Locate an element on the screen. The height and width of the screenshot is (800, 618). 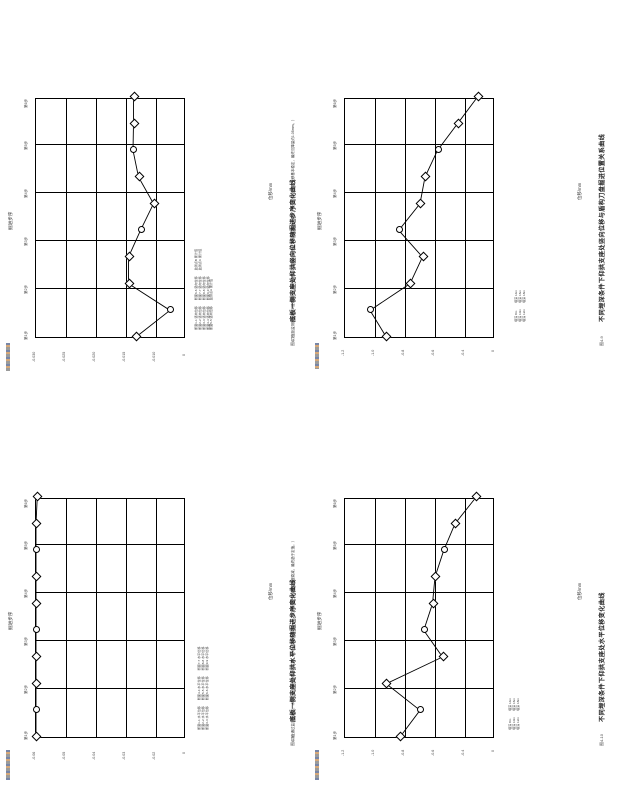
fig3-title: 不同埋深条件下仰拱支座处竖向位移与盾构刀盘掘进位置关系曲线 is located at coordinates (602, 227).